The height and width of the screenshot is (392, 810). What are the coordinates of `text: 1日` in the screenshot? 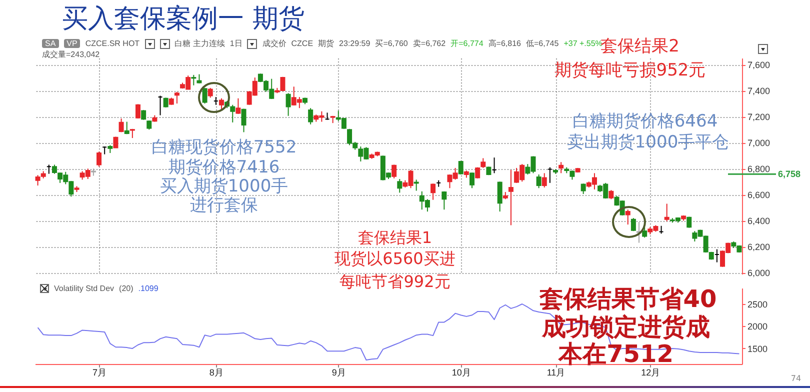 It's located at (236, 43).